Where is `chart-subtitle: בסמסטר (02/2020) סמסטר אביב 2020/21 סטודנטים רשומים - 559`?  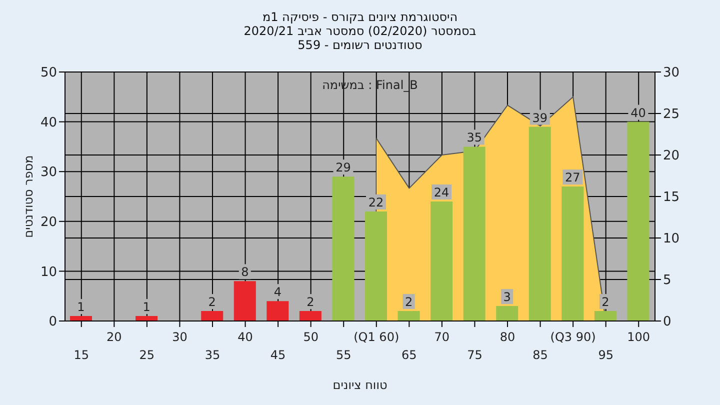 chart-subtitle: בסמסטר (02/2020) סמסטר אביב 2020/21 סטודנטים רשומים - 559 is located at coordinates (360, 38).